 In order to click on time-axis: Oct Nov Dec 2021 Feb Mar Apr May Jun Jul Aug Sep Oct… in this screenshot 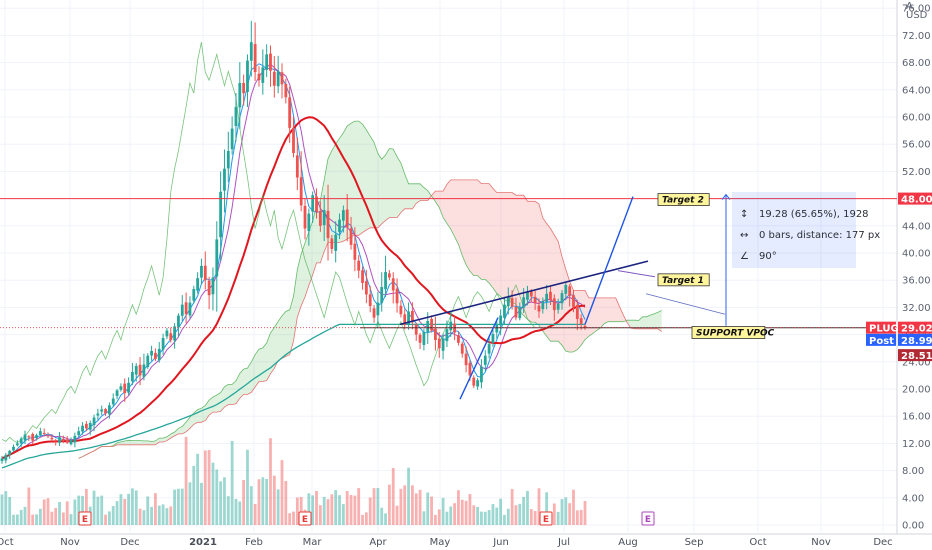, I will do `click(446, 542)`.